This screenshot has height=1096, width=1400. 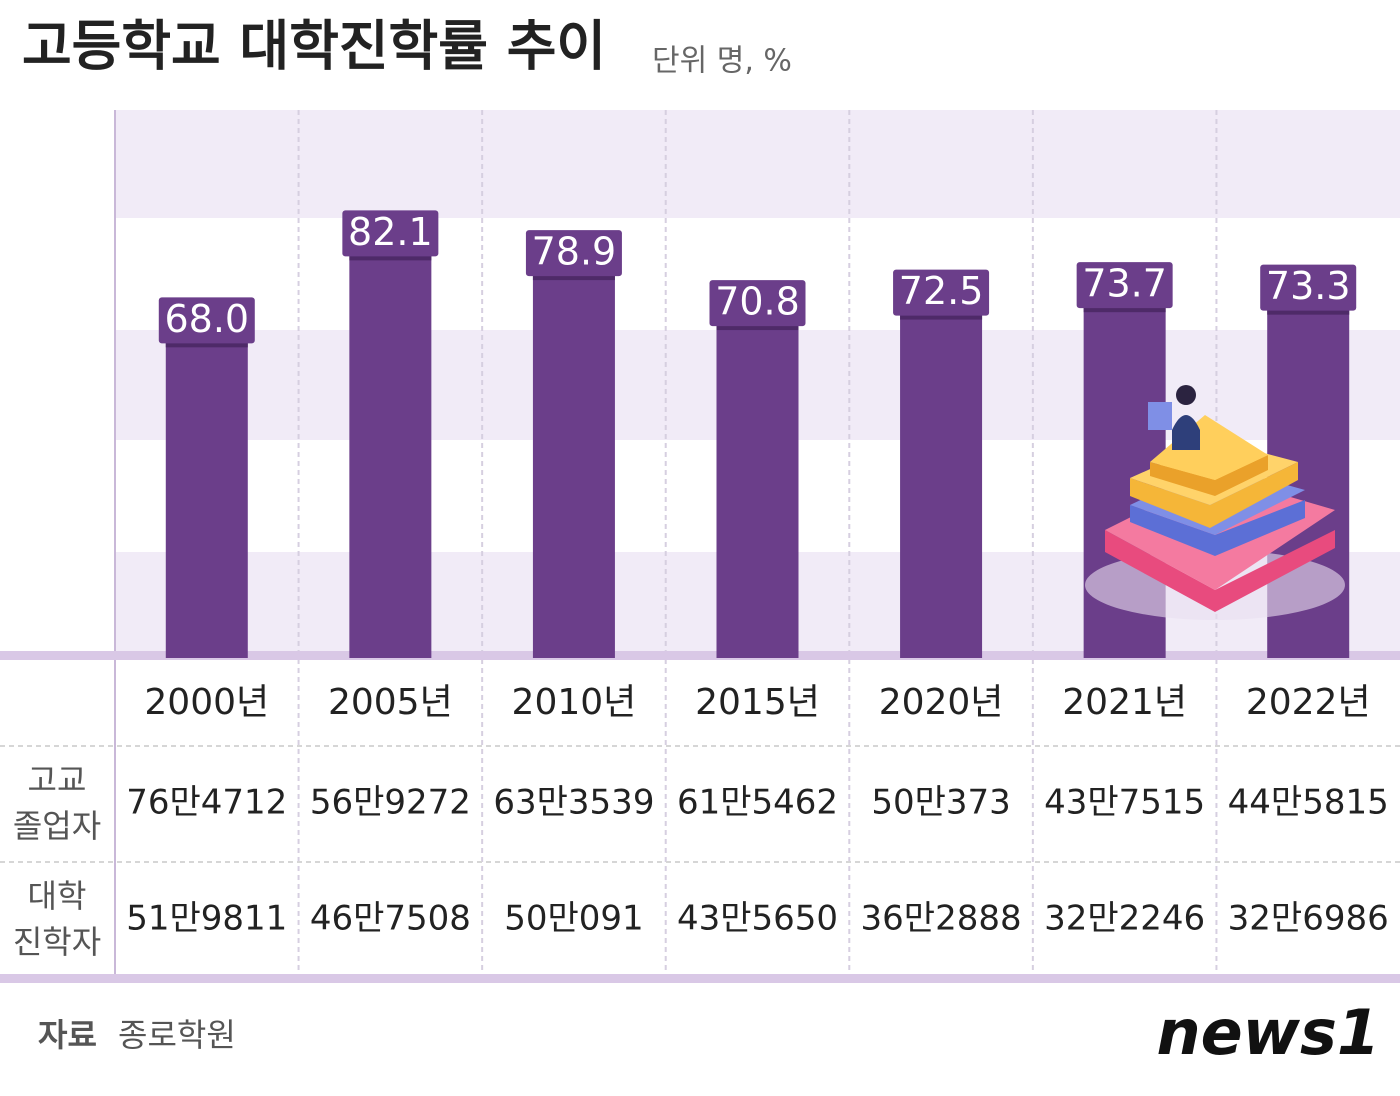 I want to click on table-bottom-band, so click(x=700, y=978).